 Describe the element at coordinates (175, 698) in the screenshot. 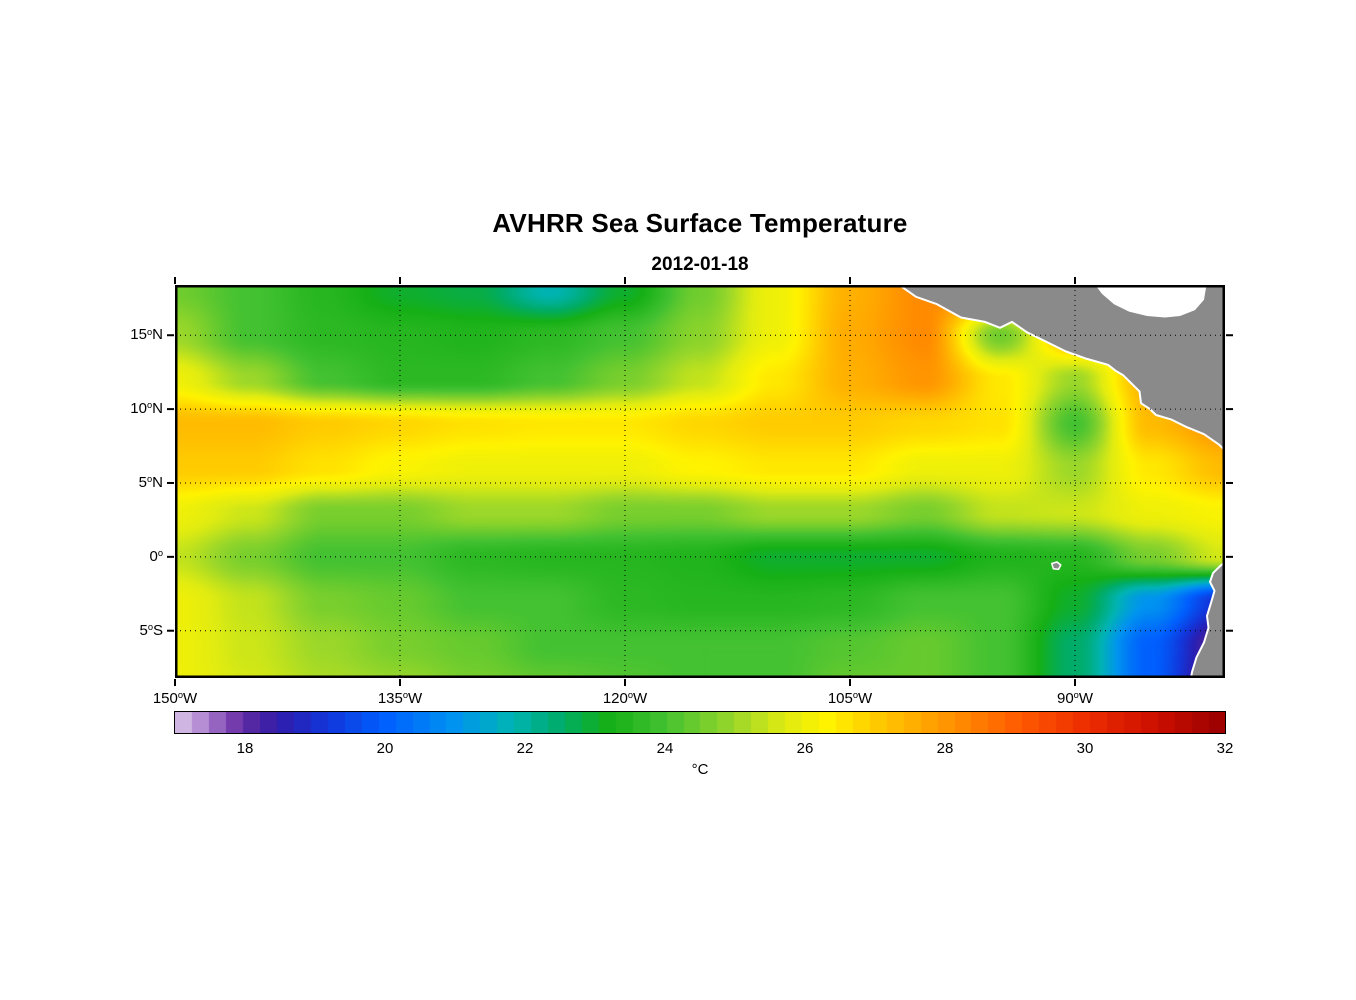

I see `x-tick-label: 150oW` at that location.